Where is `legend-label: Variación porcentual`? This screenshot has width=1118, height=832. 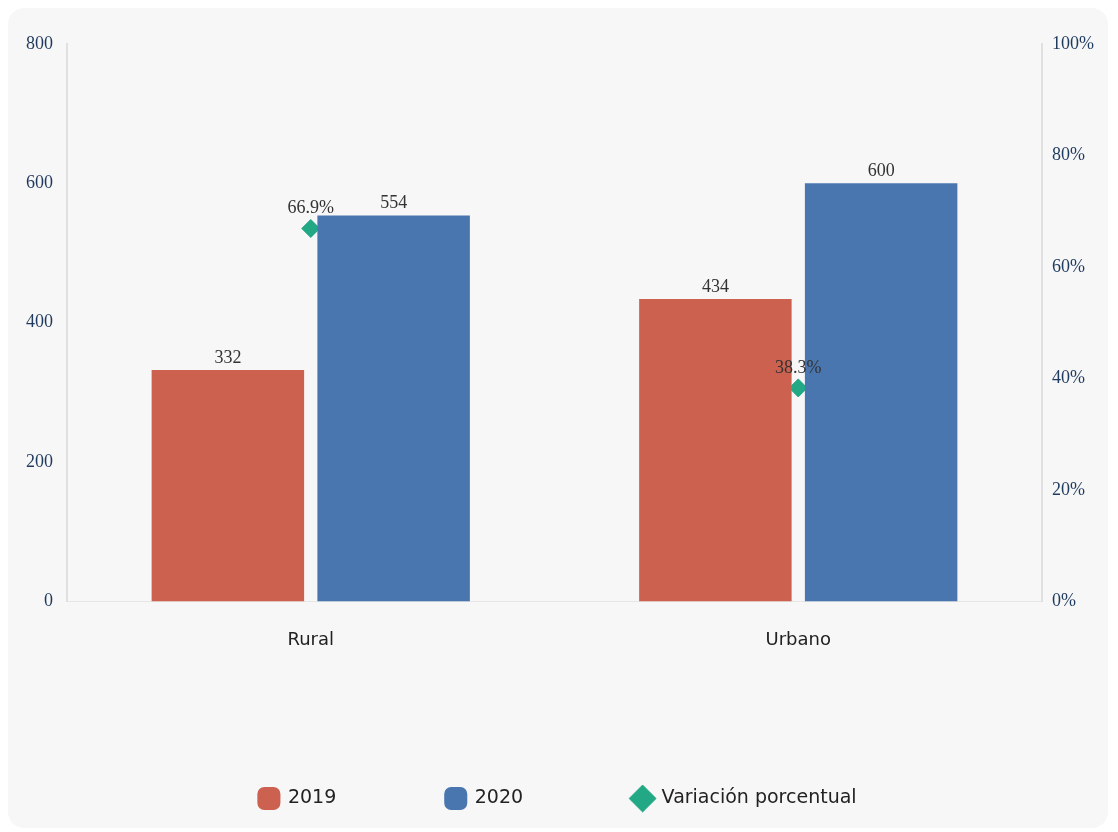
legend-label: Variación porcentual is located at coordinates (759, 796).